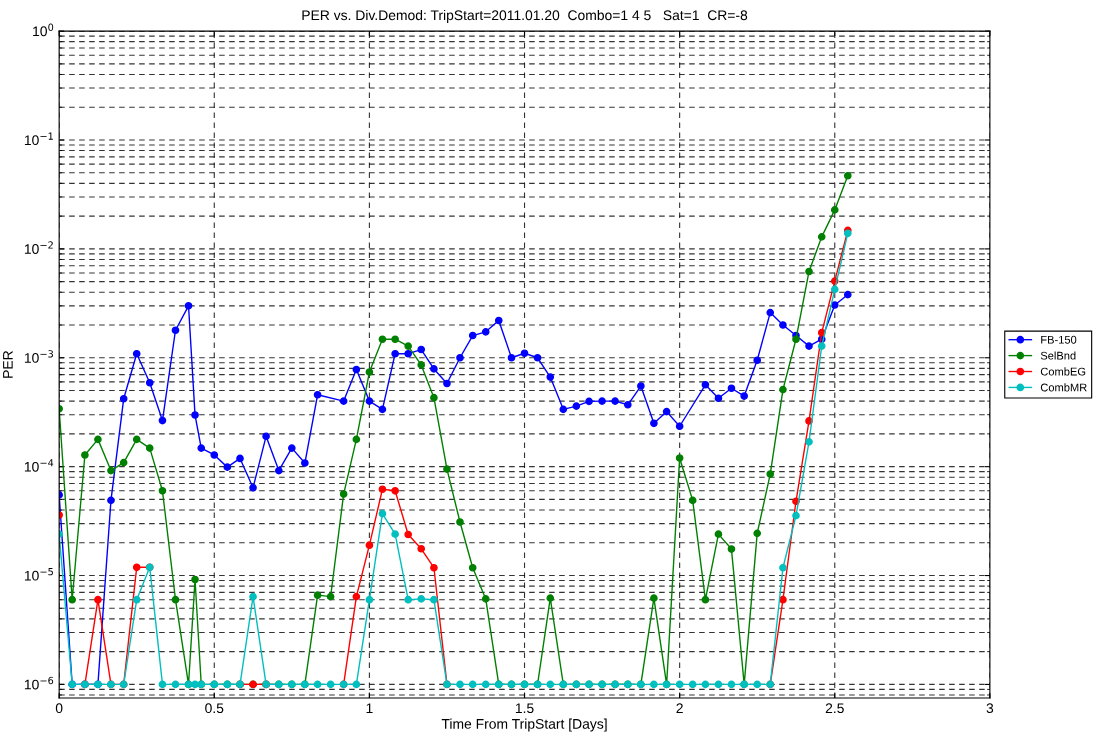 Image resolution: width=1116 pixels, height=741 pixels. What do you see at coordinates (369, 708) in the screenshot?
I see `x-tick-label: 1` at bounding box center [369, 708].